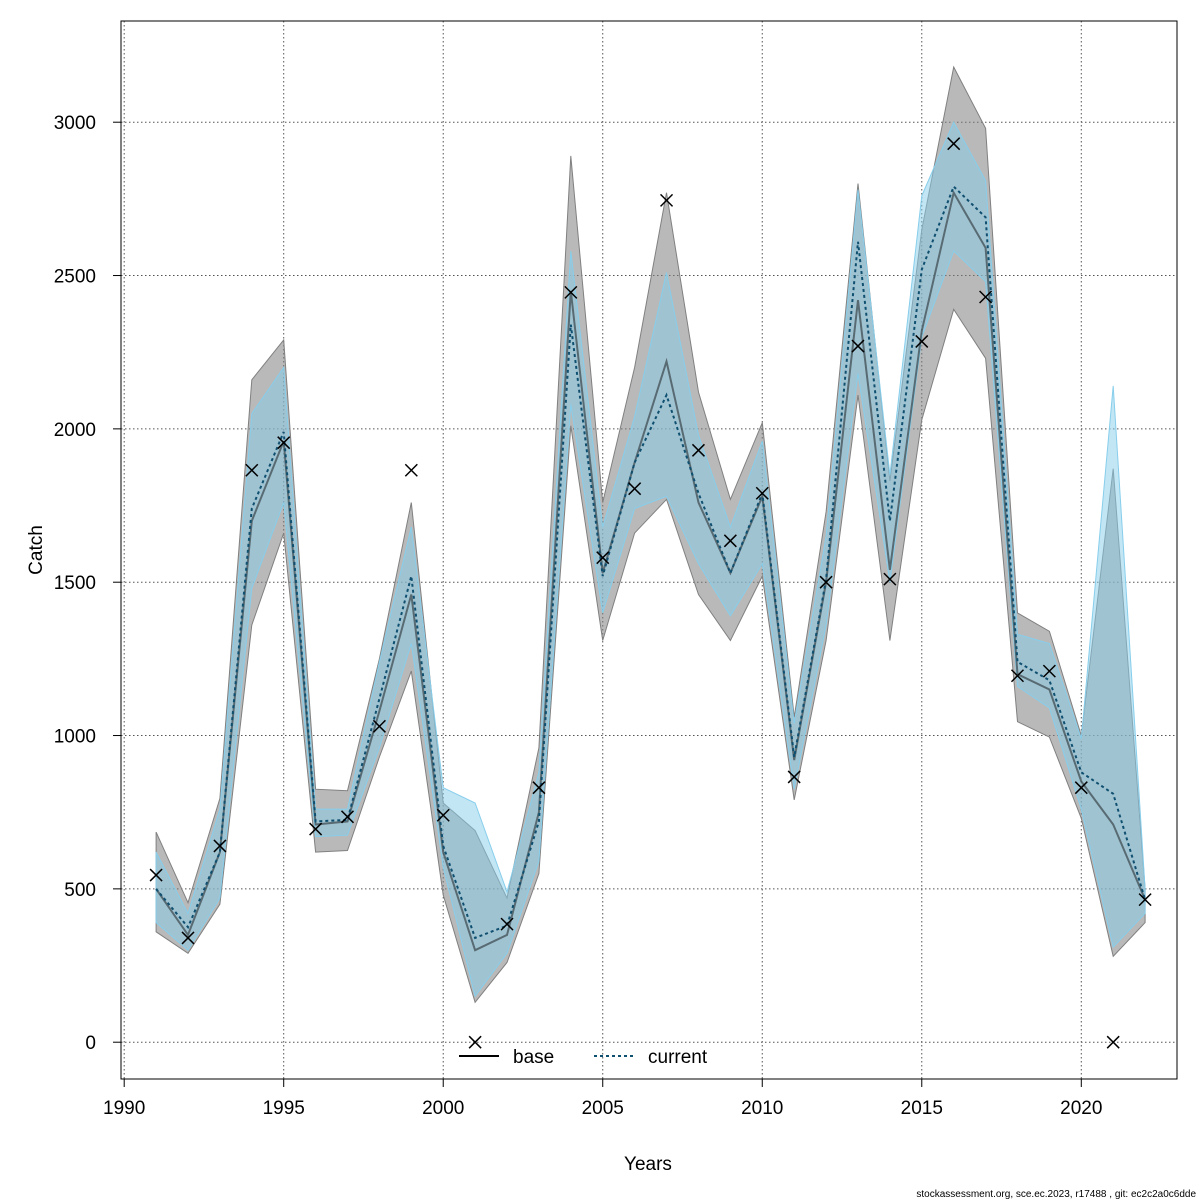 The width and height of the screenshot is (1200, 1200). Describe the element at coordinates (1049, 671) in the screenshot. I see `observed-point-2019` at that location.